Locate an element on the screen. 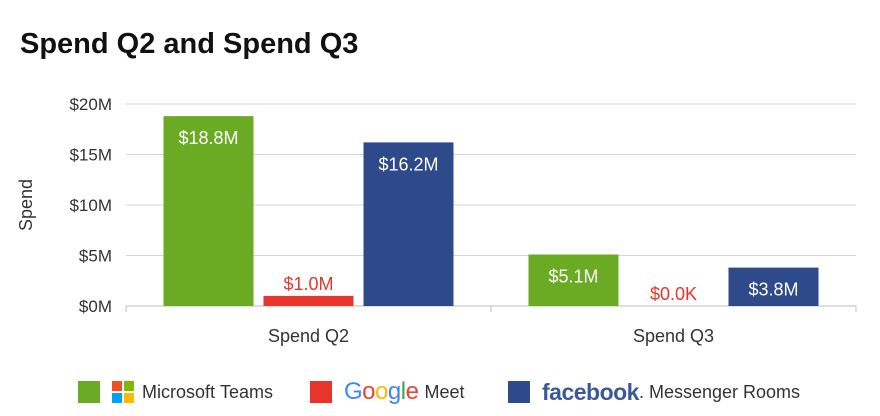 This screenshot has width=880, height=416. google-logo-letter: l is located at coordinates (403, 391).